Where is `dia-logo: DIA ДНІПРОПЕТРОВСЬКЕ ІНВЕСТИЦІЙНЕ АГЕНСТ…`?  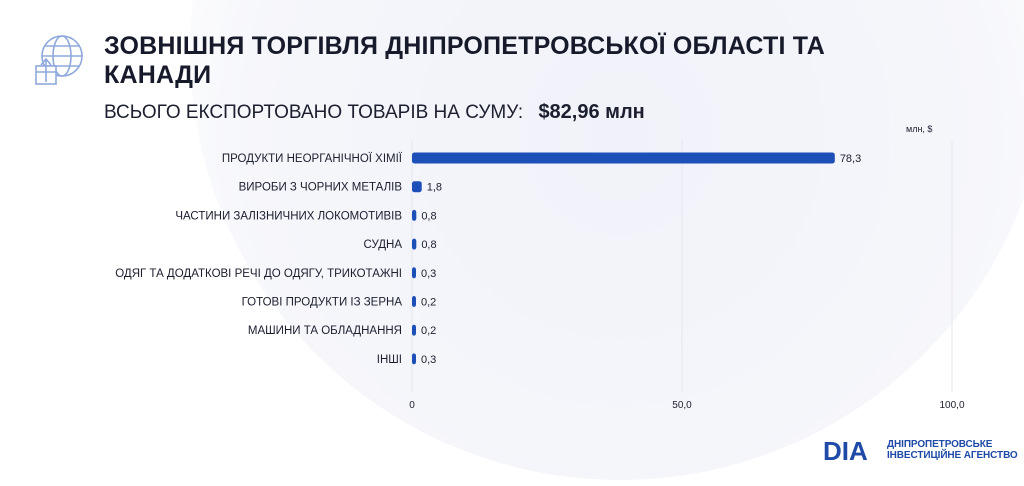 dia-logo: DIA ДНІПРОПЕТРОВСЬКЕ ІНВЕСТИЦІЙНЕ АГЕНСТ… is located at coordinates (920, 450).